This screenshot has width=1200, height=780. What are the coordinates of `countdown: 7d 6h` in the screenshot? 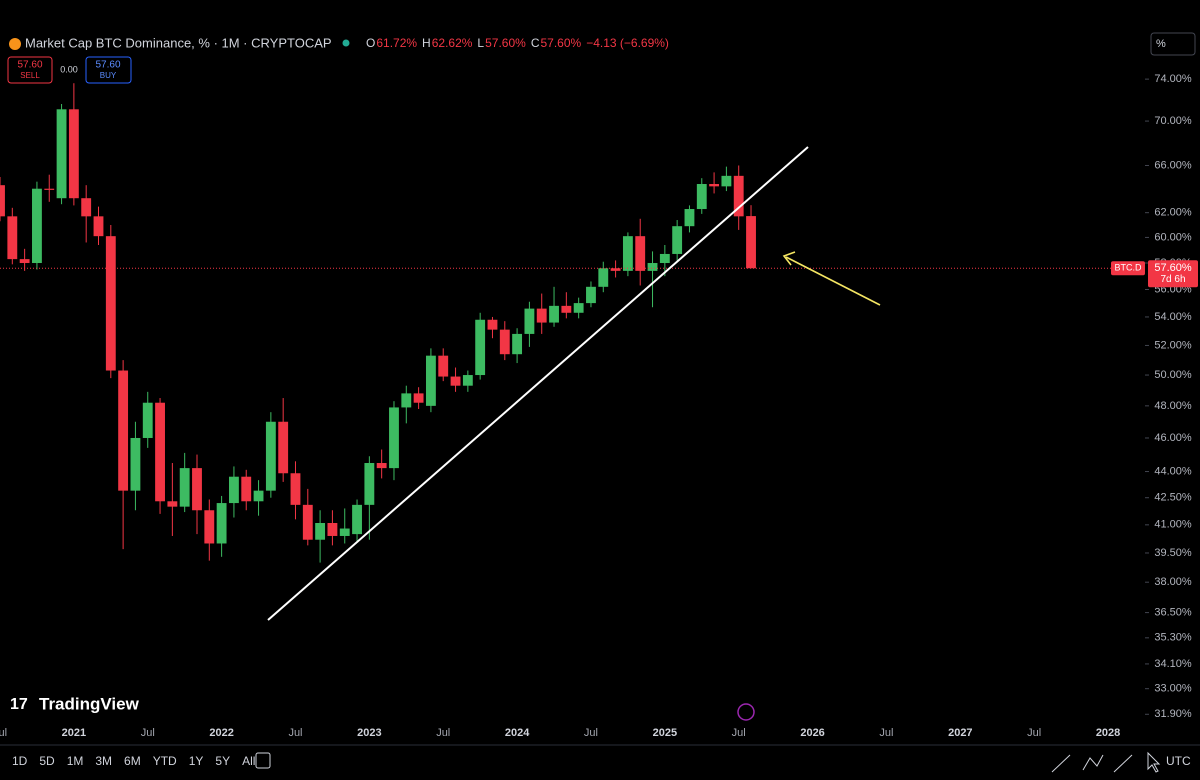 It's located at (1172, 279).